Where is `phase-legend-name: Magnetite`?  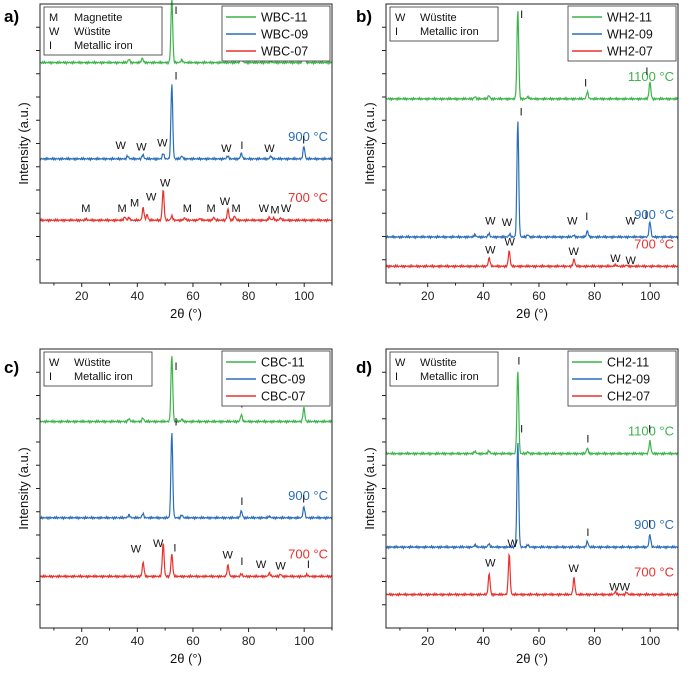
phase-legend-name: Magnetite is located at coordinates (98, 18).